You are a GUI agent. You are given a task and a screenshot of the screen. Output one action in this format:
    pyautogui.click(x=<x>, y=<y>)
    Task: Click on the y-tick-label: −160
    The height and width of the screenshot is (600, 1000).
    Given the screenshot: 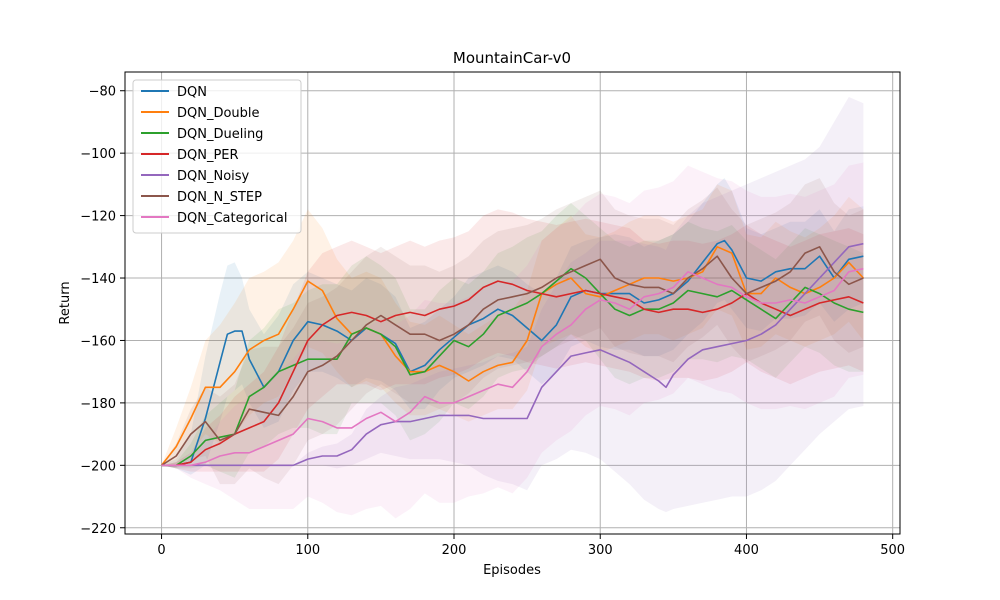 What is the action you would take?
    pyautogui.click(x=98, y=341)
    